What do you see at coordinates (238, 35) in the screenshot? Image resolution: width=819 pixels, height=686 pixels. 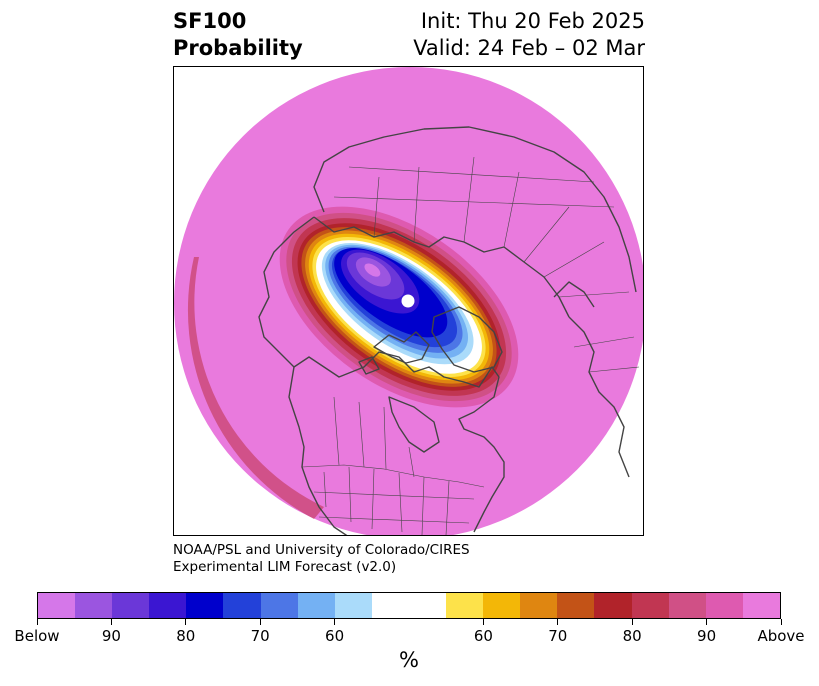 I see `chart-title: SF100 Probability` at bounding box center [238, 35].